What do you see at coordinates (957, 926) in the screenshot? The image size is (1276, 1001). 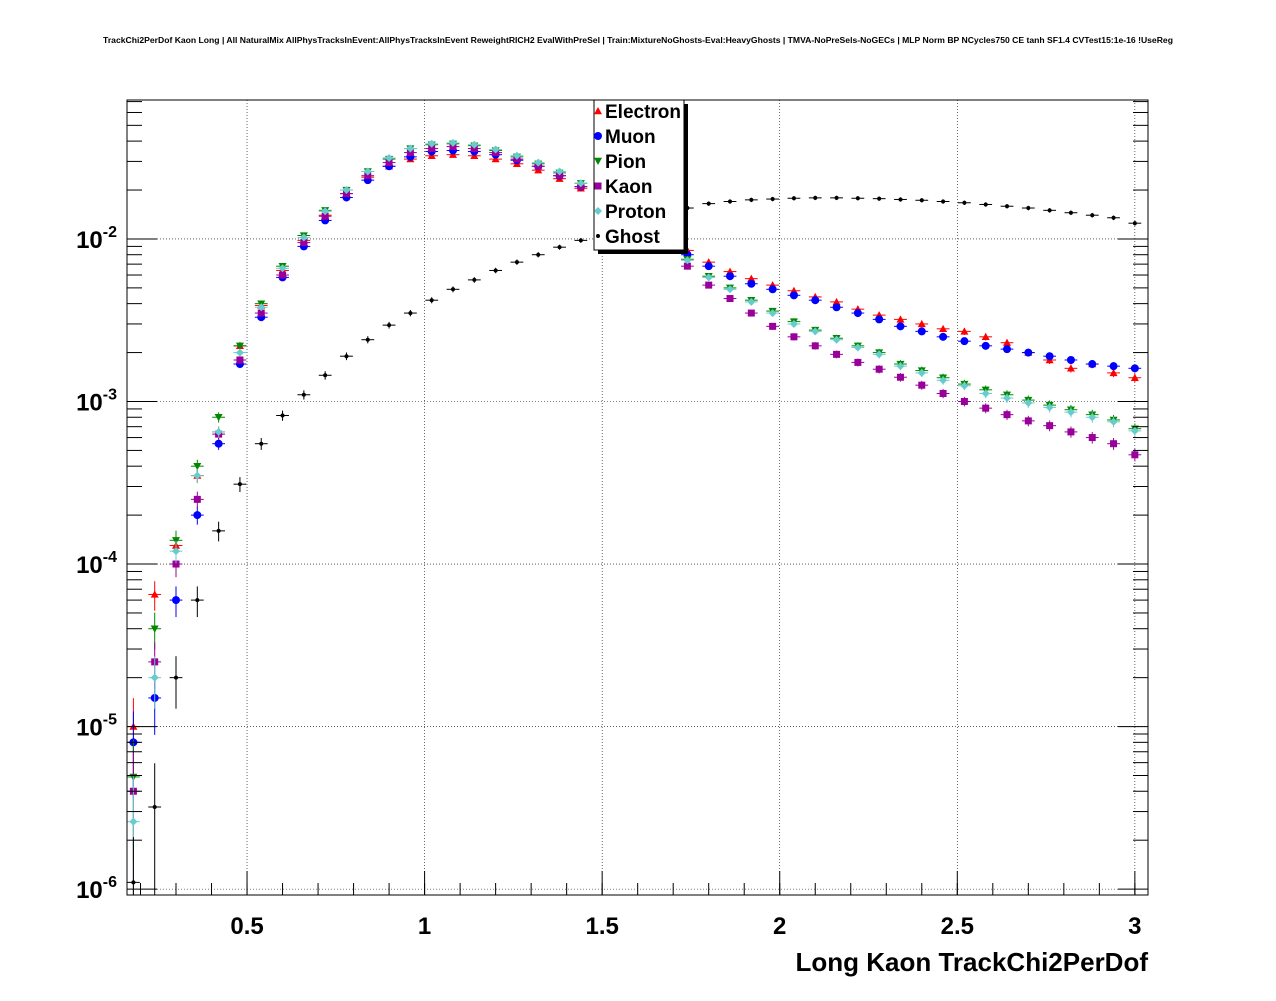 I see `x-tick-label: 2.5` at bounding box center [957, 926].